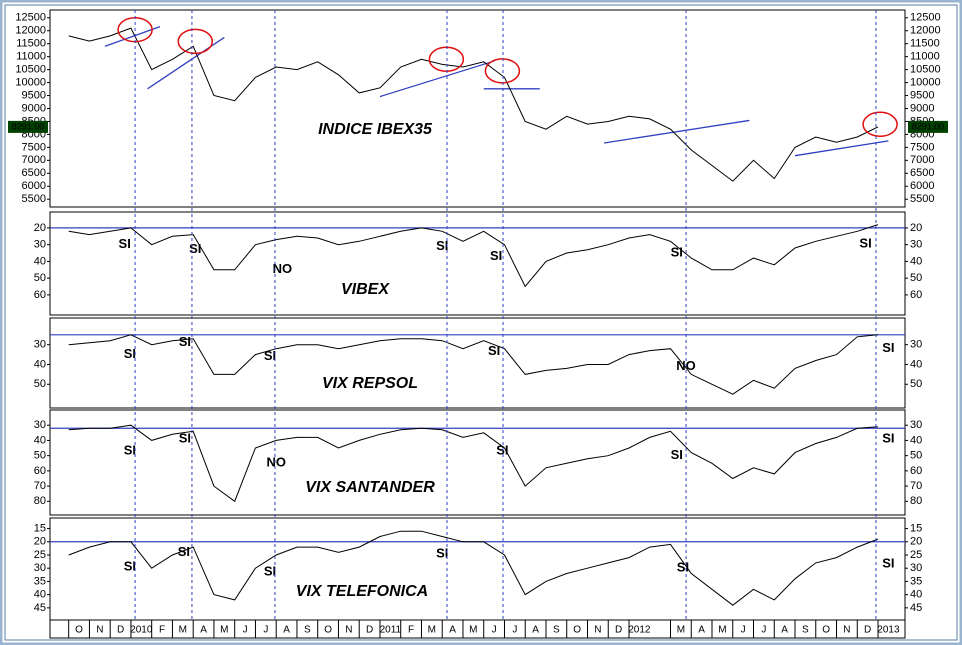 Image resolution: width=962 pixels, height=645 pixels. What do you see at coordinates (40, 555) in the screenshot?
I see `y-tick-label: 25` at bounding box center [40, 555].